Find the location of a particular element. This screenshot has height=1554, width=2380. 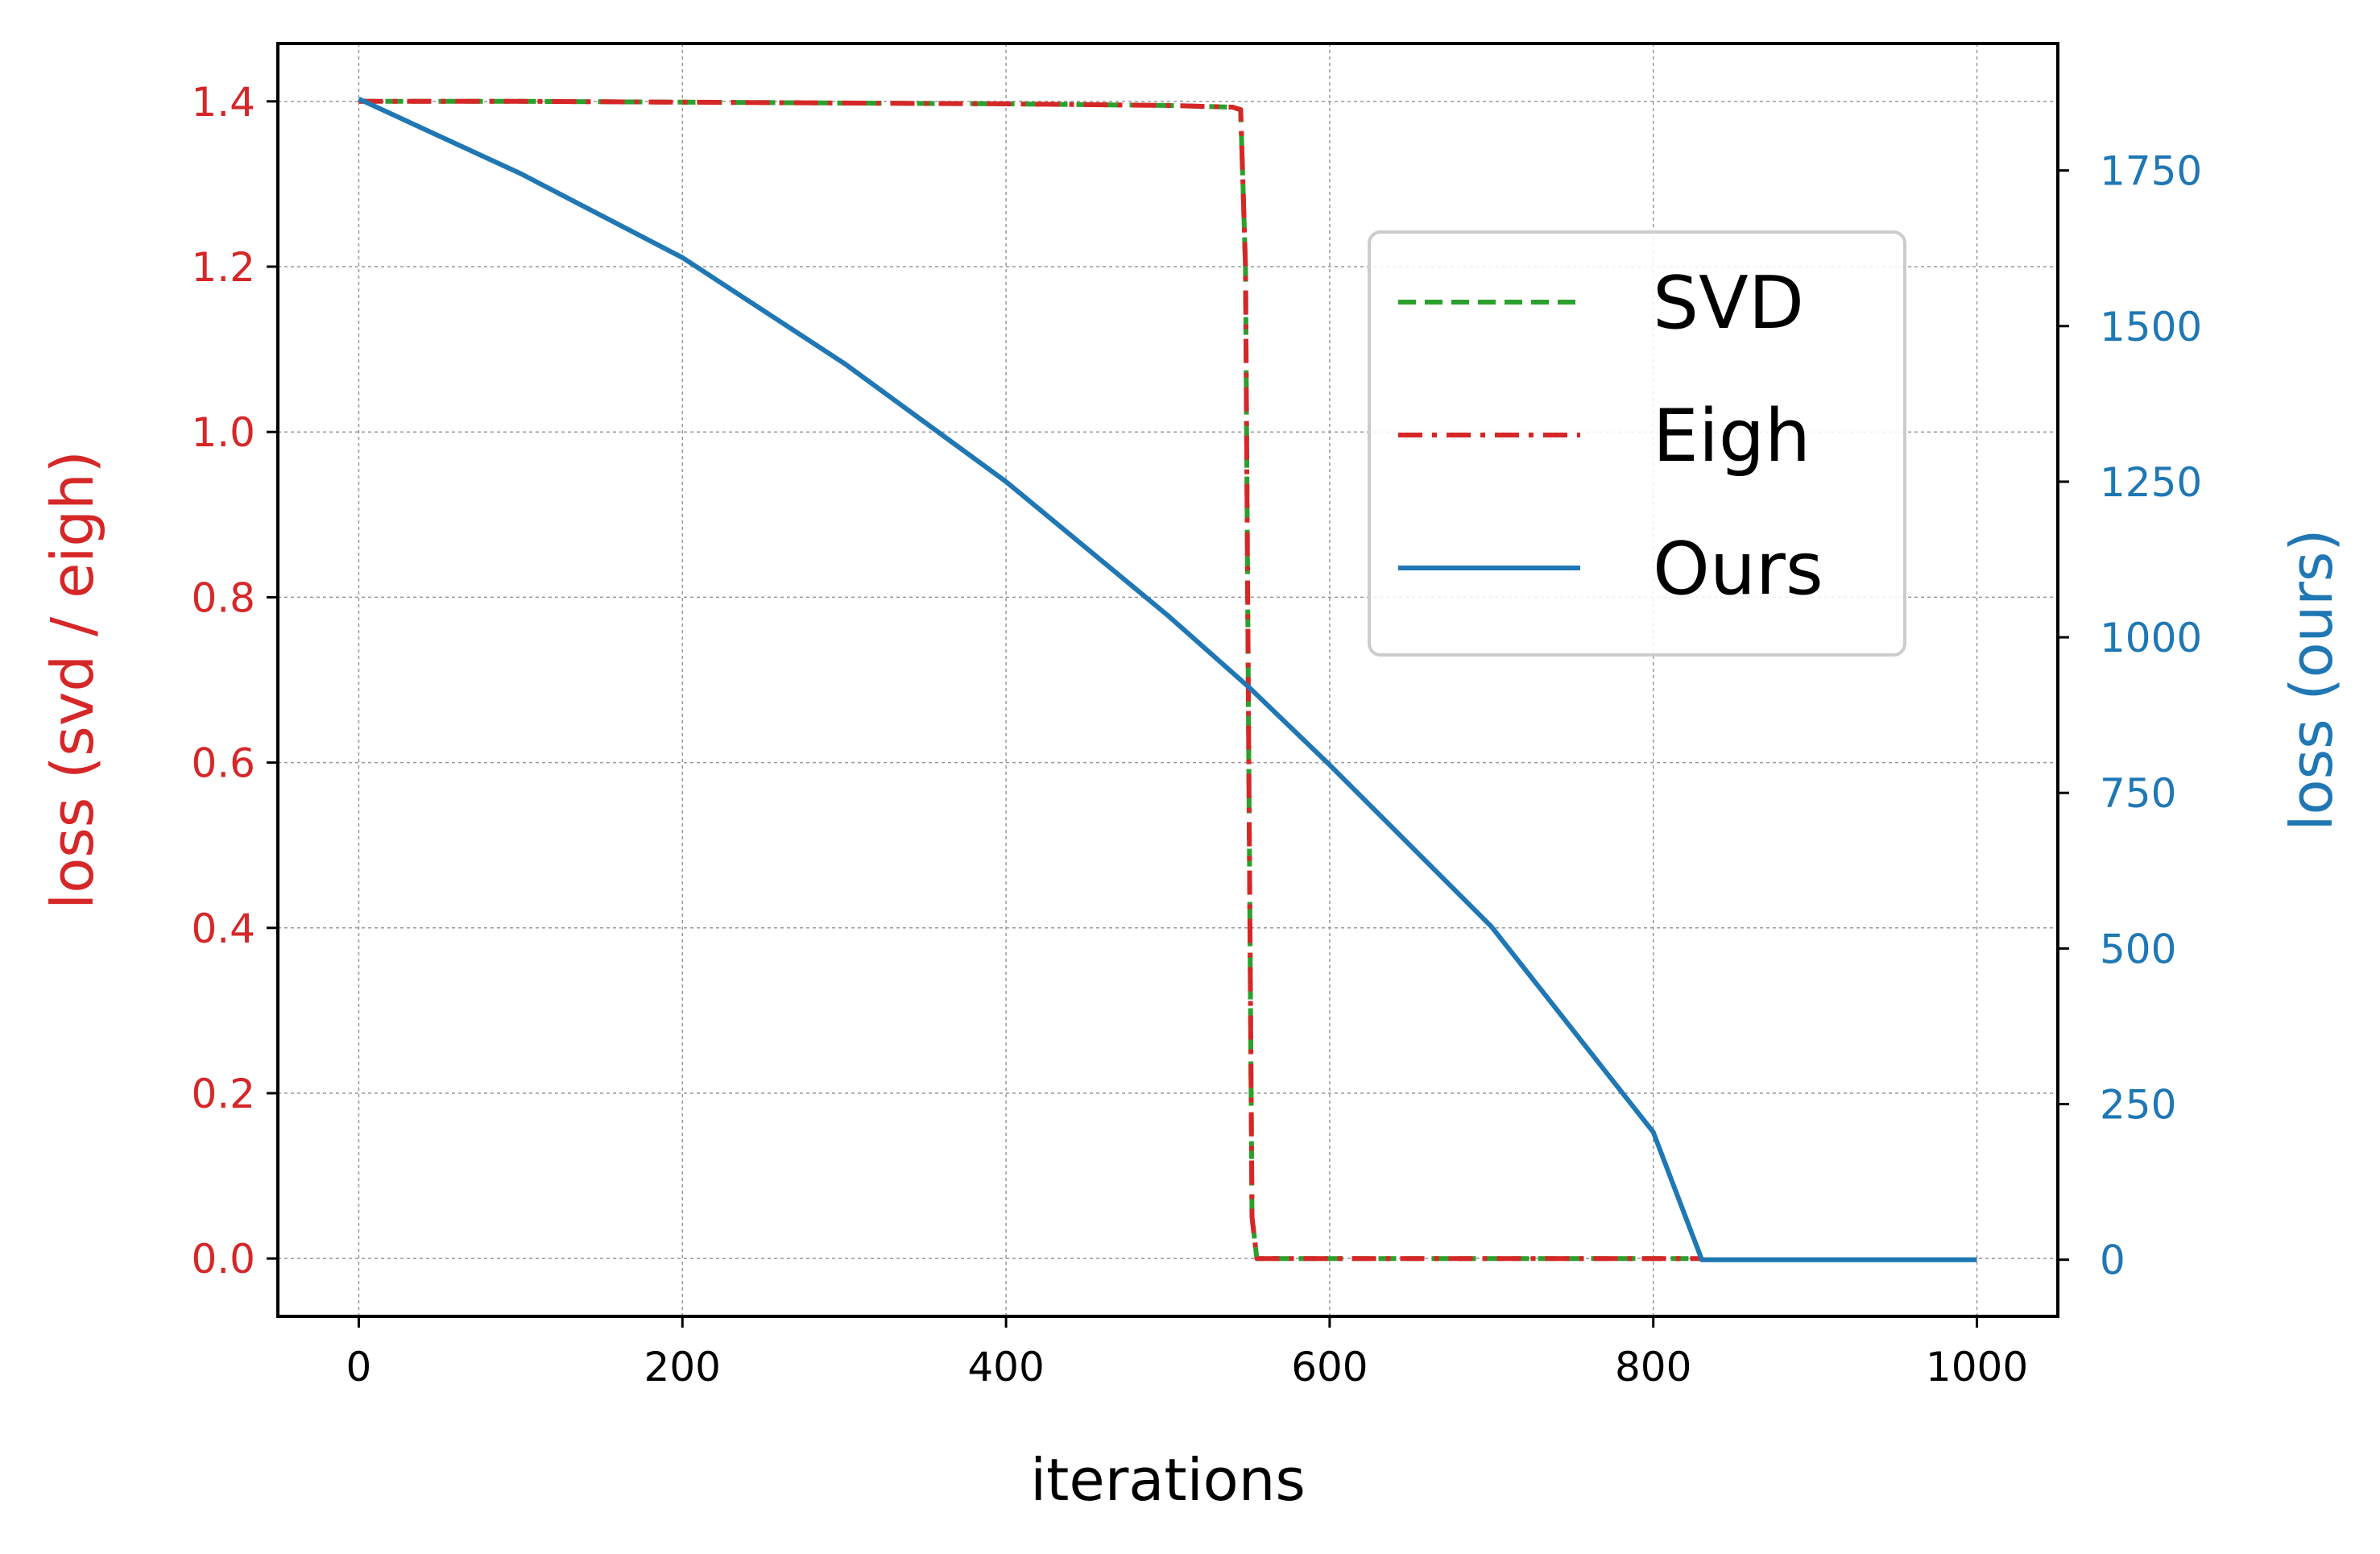

y-right-tick-label: 1500 is located at coordinates (2151, 327).